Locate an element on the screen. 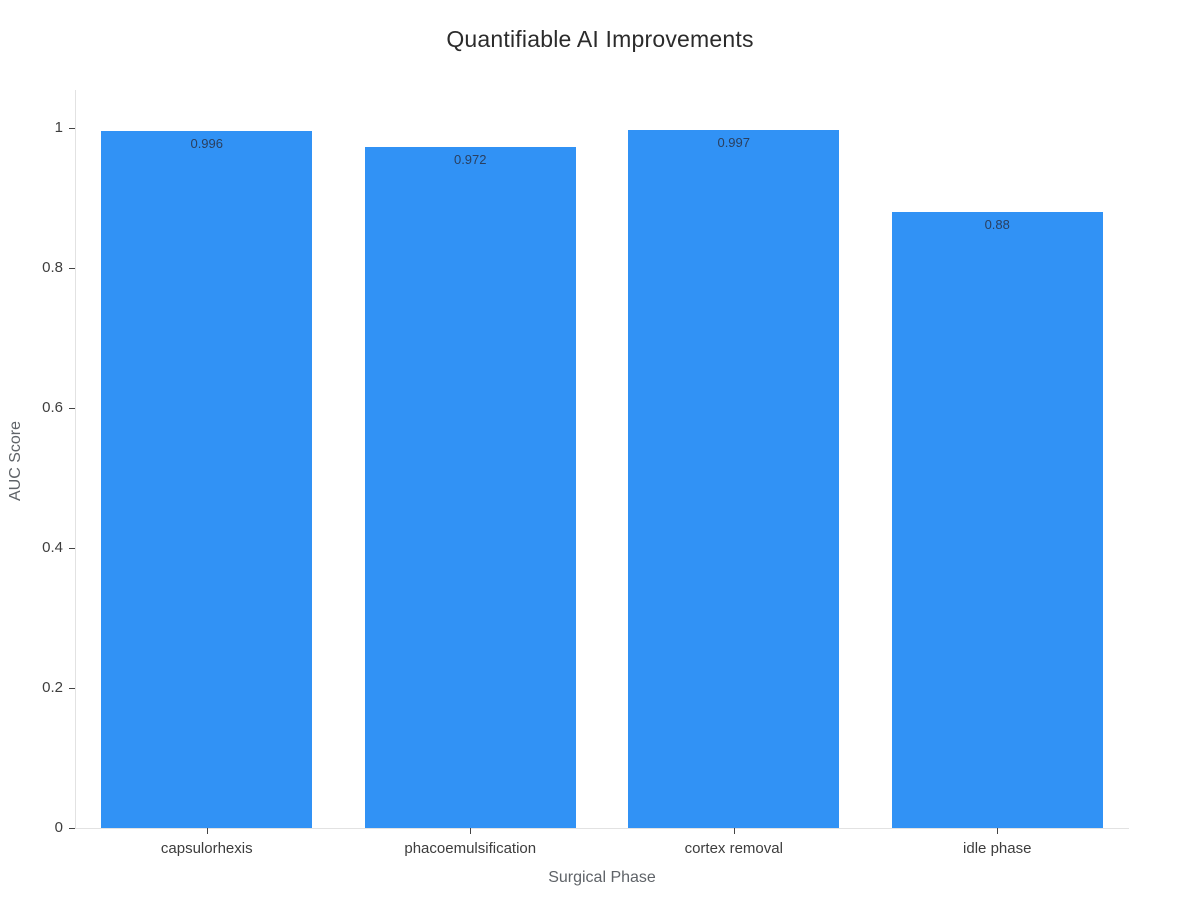  y-axis-line is located at coordinates (75, 459).